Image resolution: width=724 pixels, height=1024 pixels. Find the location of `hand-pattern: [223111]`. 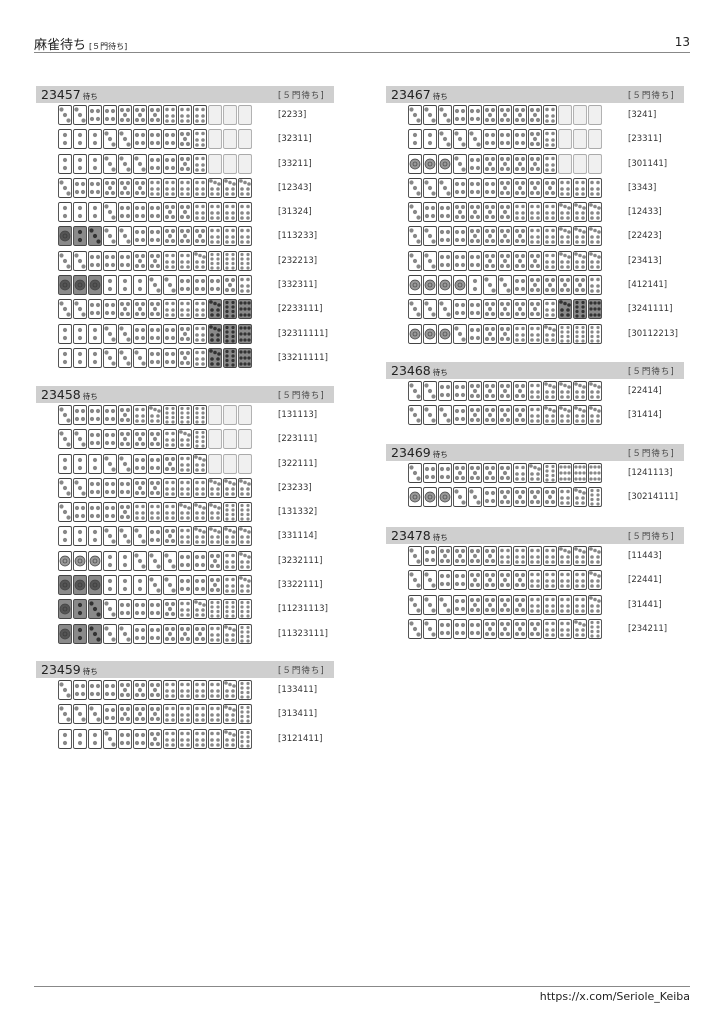

hand-pattern: [223111] is located at coordinates (298, 439).